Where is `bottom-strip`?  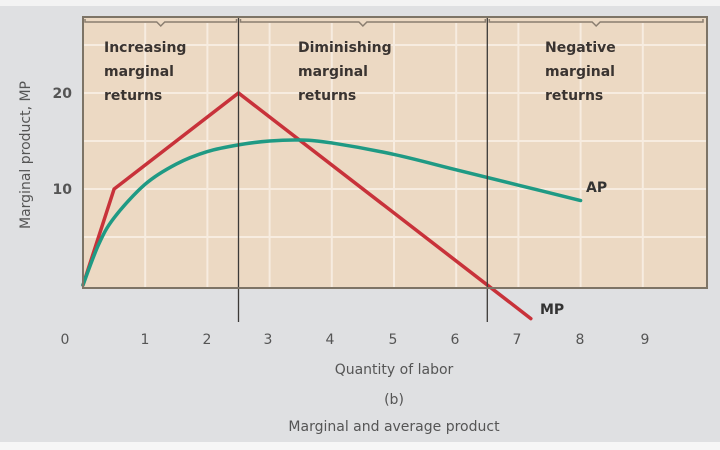
bottom-strip is located at coordinates (360, 446).